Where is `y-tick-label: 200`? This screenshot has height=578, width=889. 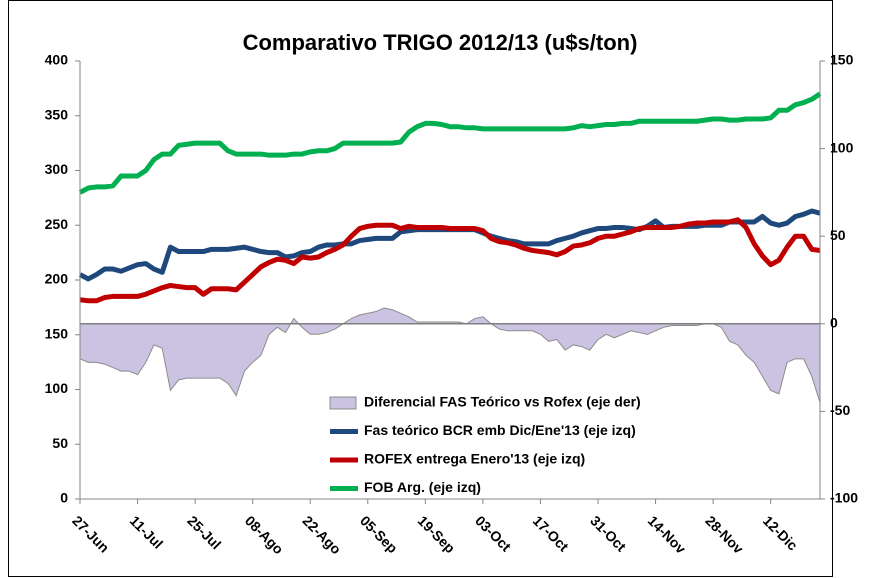 y-tick-label: 200 is located at coordinates (57, 279).